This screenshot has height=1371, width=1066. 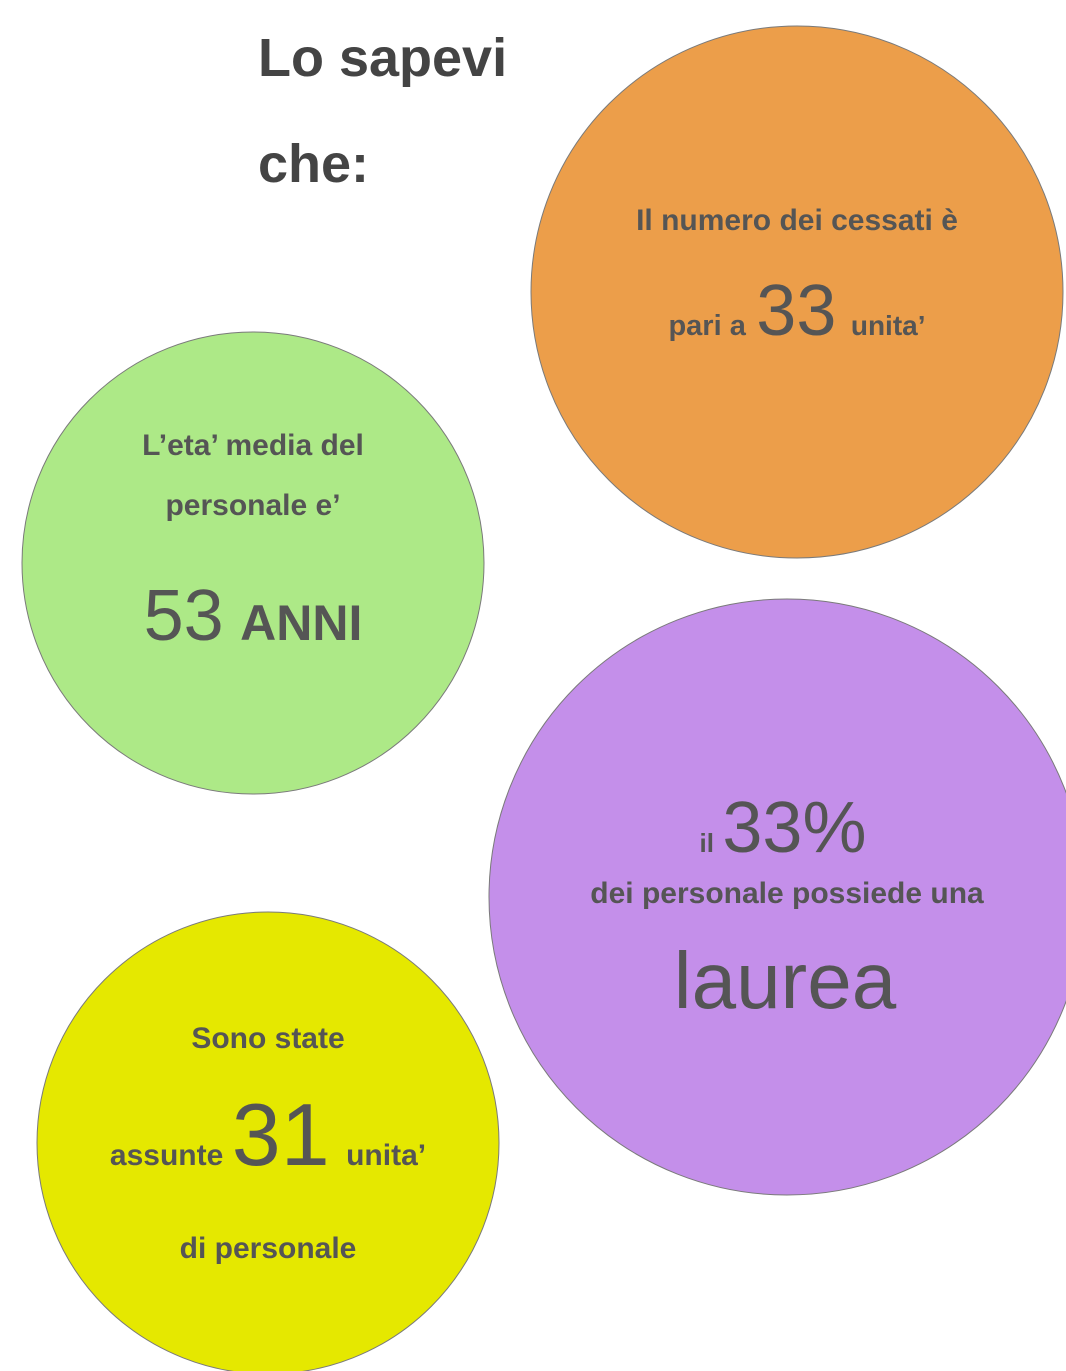 What do you see at coordinates (797, 220) in the screenshot?
I see `fact-text: Il numero dei cessati è` at bounding box center [797, 220].